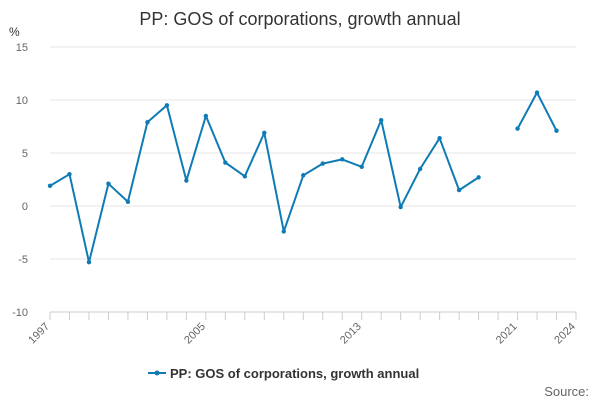 This screenshot has width=600, height=400. What do you see at coordinates (351, 334) in the screenshot?
I see `x-tick-label: 2013` at bounding box center [351, 334].